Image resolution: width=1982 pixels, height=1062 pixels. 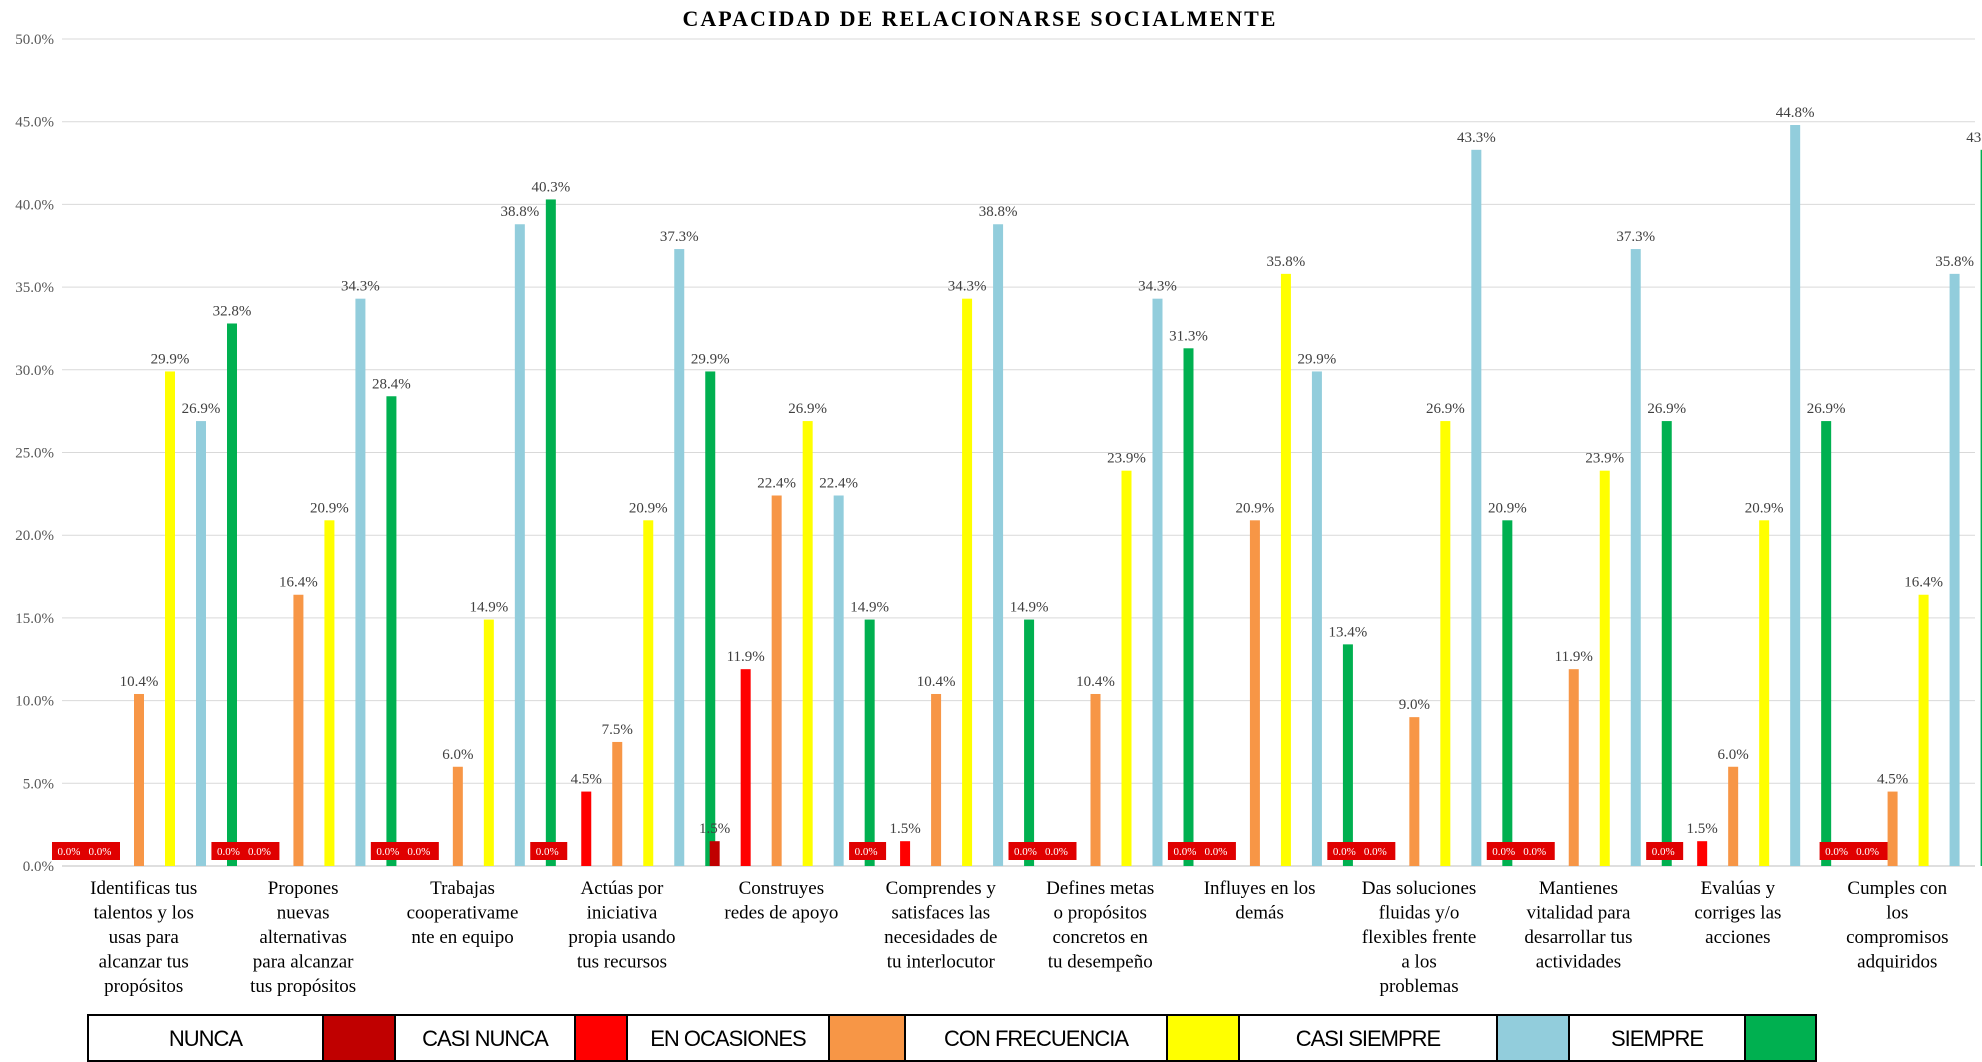 What do you see at coordinates (1414, 705) in the screenshot?
I see `data-label: 9.0%` at bounding box center [1414, 705].